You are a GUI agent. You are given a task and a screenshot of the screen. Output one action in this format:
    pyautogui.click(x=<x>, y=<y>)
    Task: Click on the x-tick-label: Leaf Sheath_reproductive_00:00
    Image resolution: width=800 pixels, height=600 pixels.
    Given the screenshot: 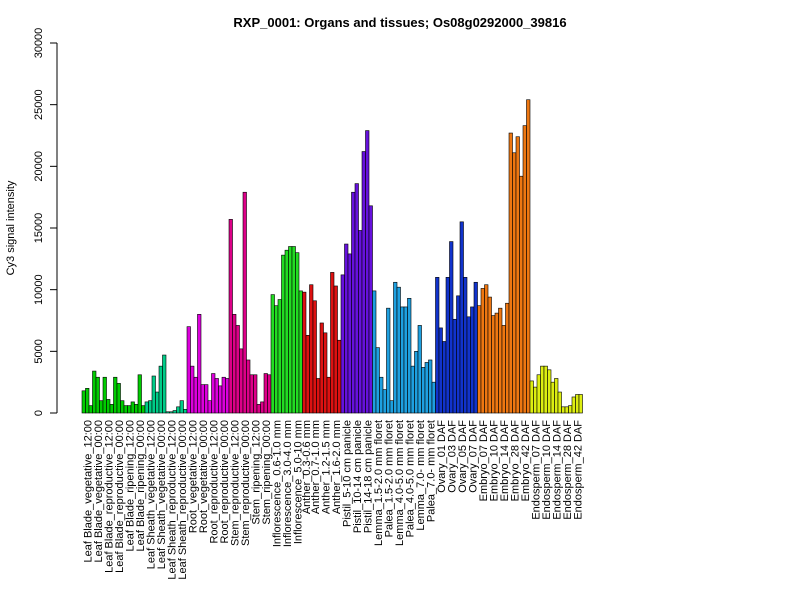 What is the action you would take?
    pyautogui.click(x=183, y=500)
    